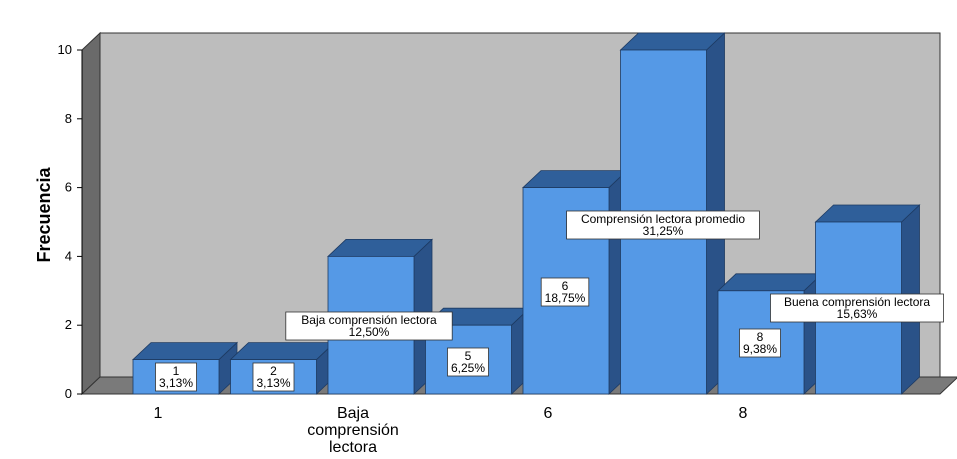 This screenshot has width=957, height=459. I want to click on data-label: 56,25%, so click(468, 362).